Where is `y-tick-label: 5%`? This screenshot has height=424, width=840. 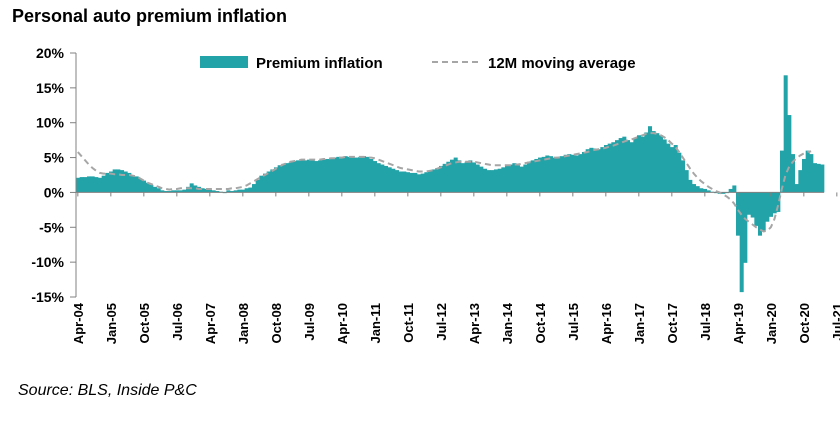 y-tick-label: 5% is located at coordinates (54, 158).